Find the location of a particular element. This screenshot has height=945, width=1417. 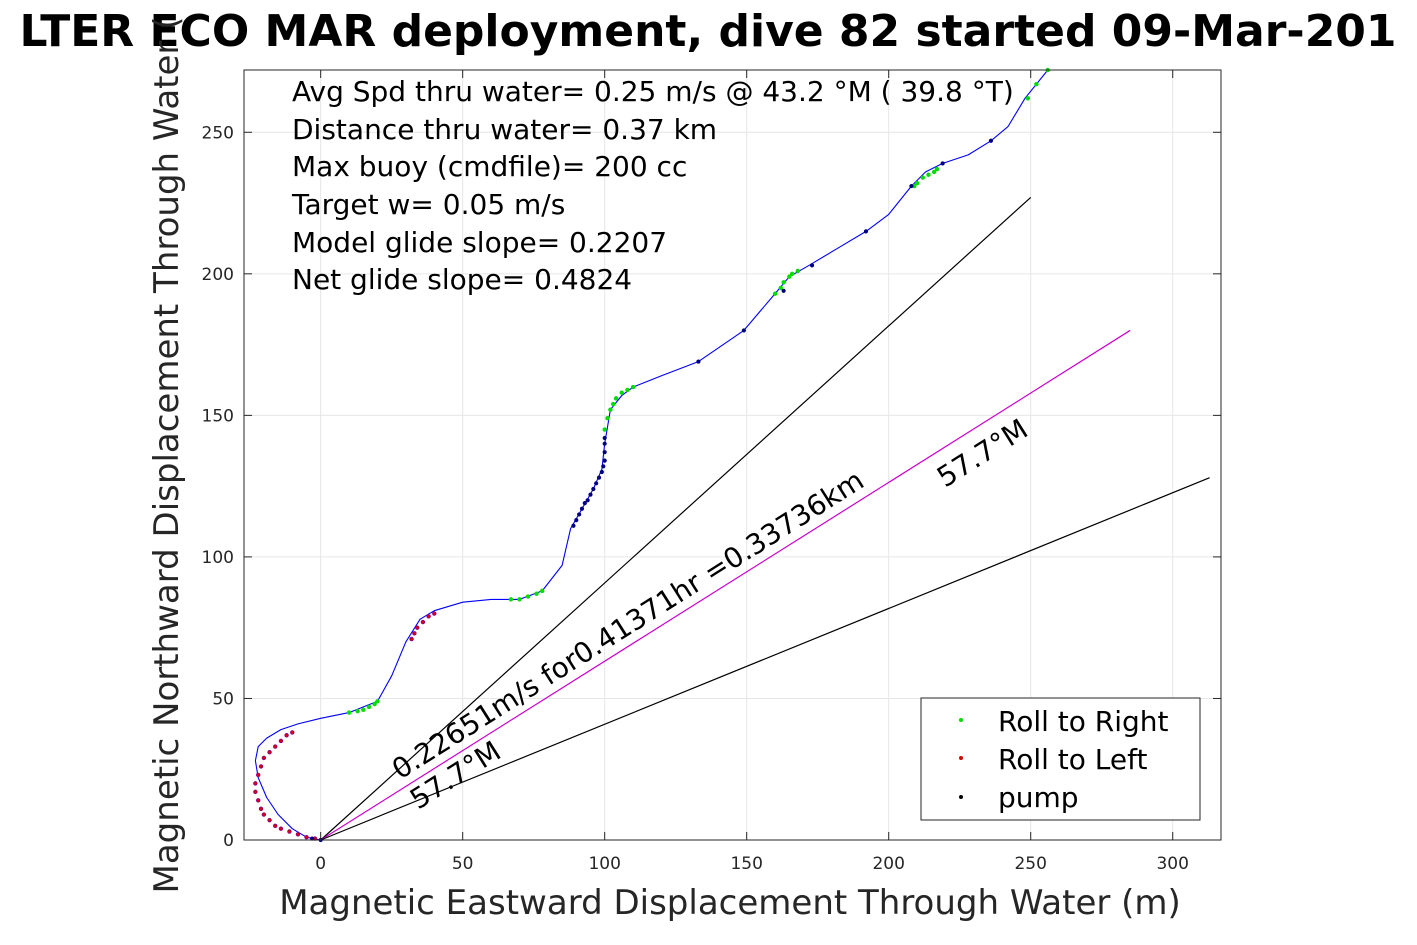

stats-line: Target w= 0.05 m/s is located at coordinates (428, 204).